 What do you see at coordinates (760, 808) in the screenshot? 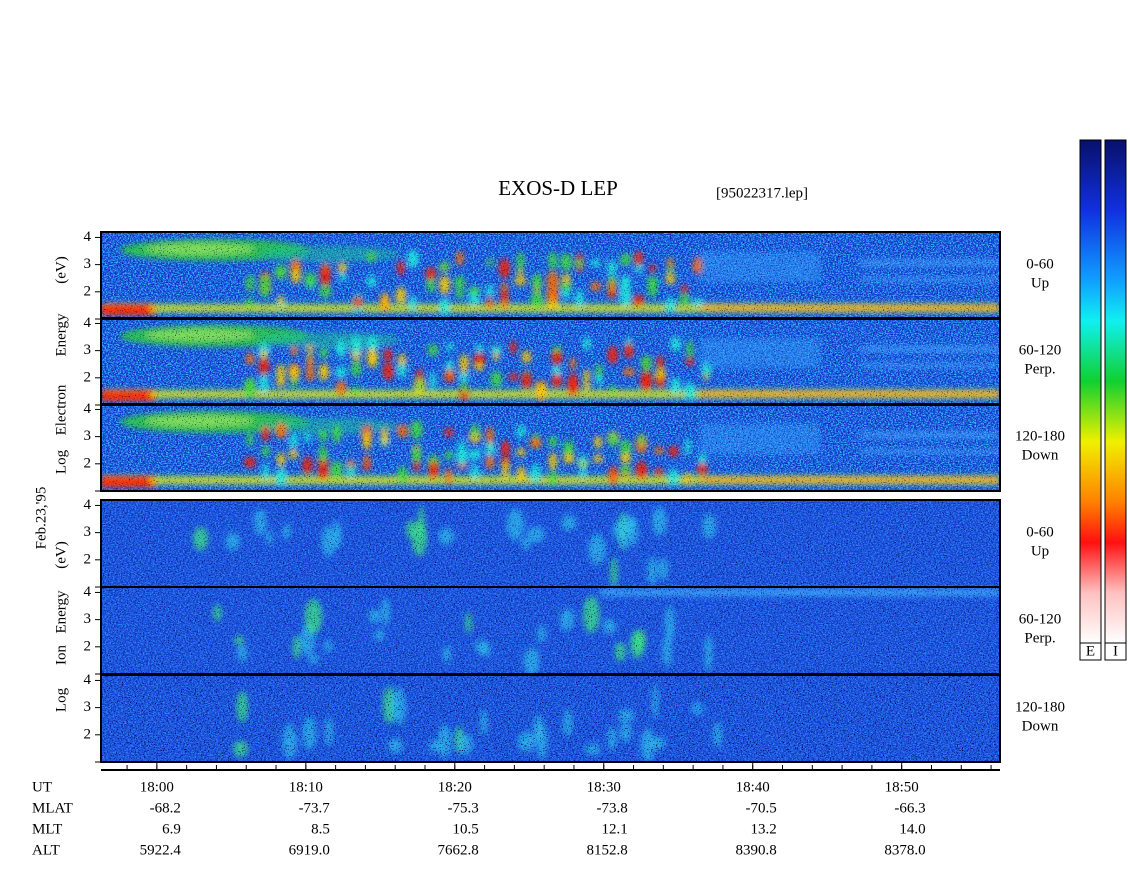
I see `orbit-value: -70.5` at bounding box center [760, 808].